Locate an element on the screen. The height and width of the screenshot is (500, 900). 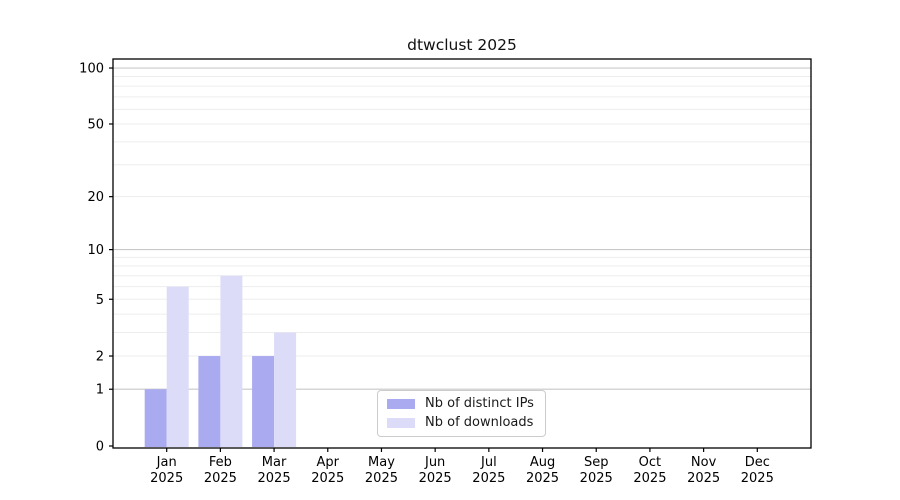
x-tick-label-month: Jun is located at coordinates (434, 462).